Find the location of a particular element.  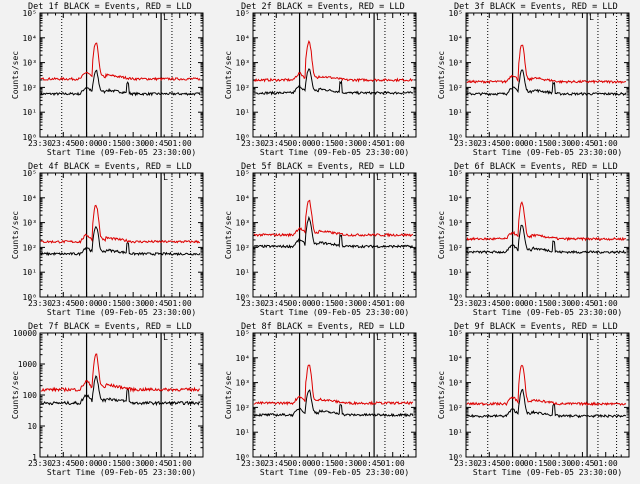

panel-title: Det 9f BLACK = Events, RED = LLD is located at coordinates (536, 327).